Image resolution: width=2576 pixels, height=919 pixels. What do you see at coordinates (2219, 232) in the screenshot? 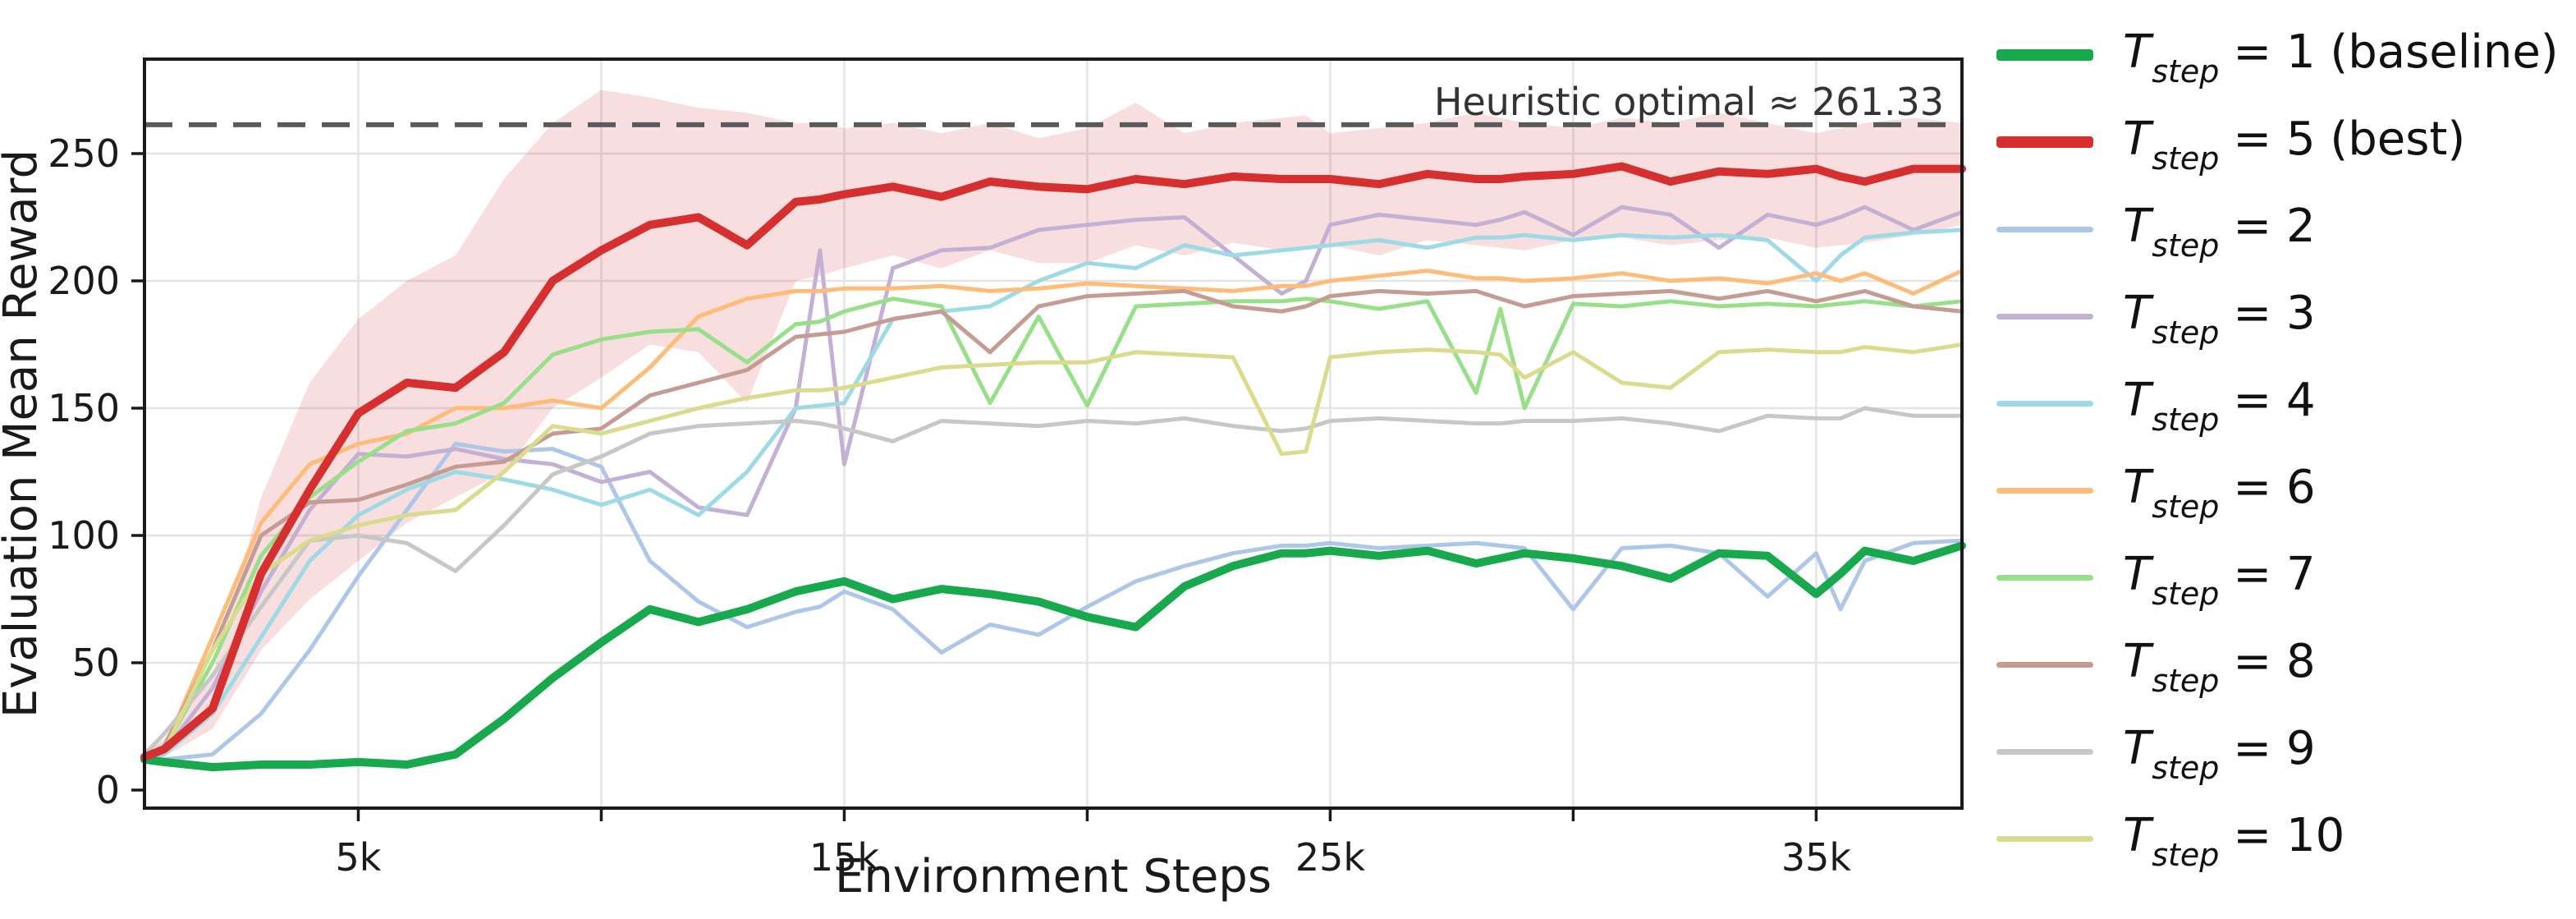
I see `legend-item-label: Tstep = 2` at bounding box center [2219, 232].